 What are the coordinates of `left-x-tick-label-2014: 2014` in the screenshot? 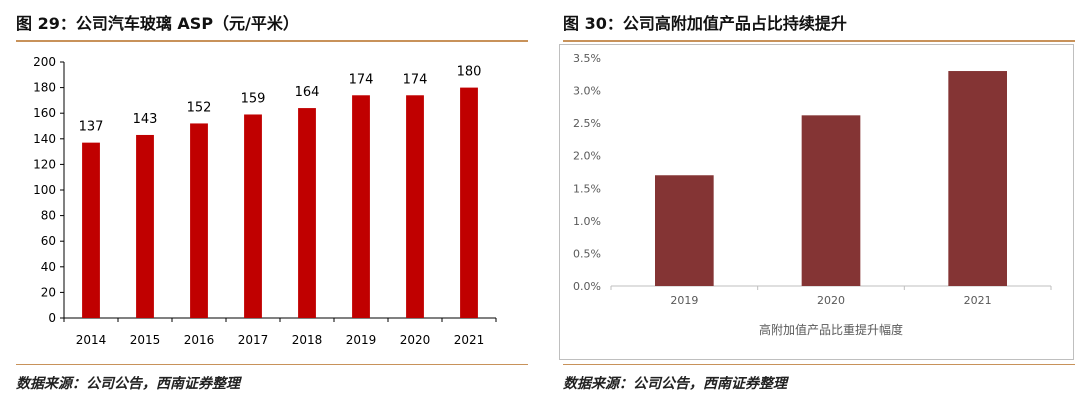 It's located at (91, 340).